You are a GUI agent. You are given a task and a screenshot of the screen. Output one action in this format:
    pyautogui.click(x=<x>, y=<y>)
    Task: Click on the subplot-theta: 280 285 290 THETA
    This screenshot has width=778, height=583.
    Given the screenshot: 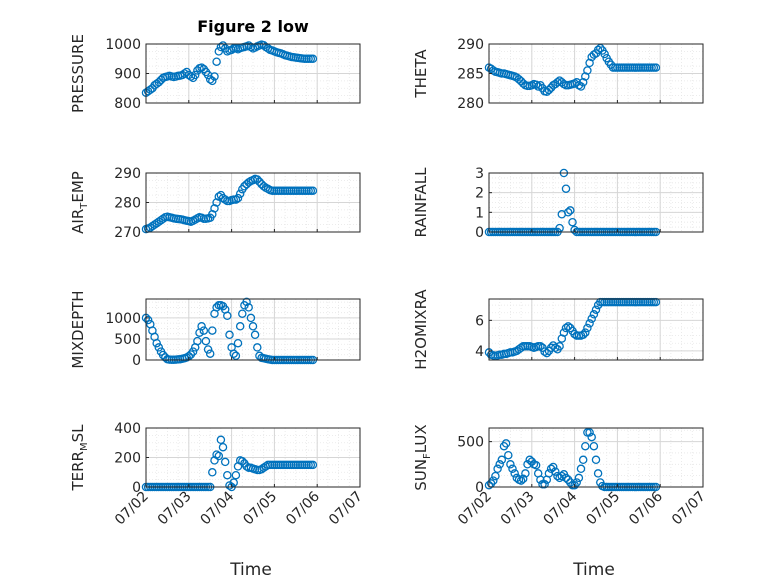 What is the action you would take?
    pyautogui.click(x=558, y=74)
    